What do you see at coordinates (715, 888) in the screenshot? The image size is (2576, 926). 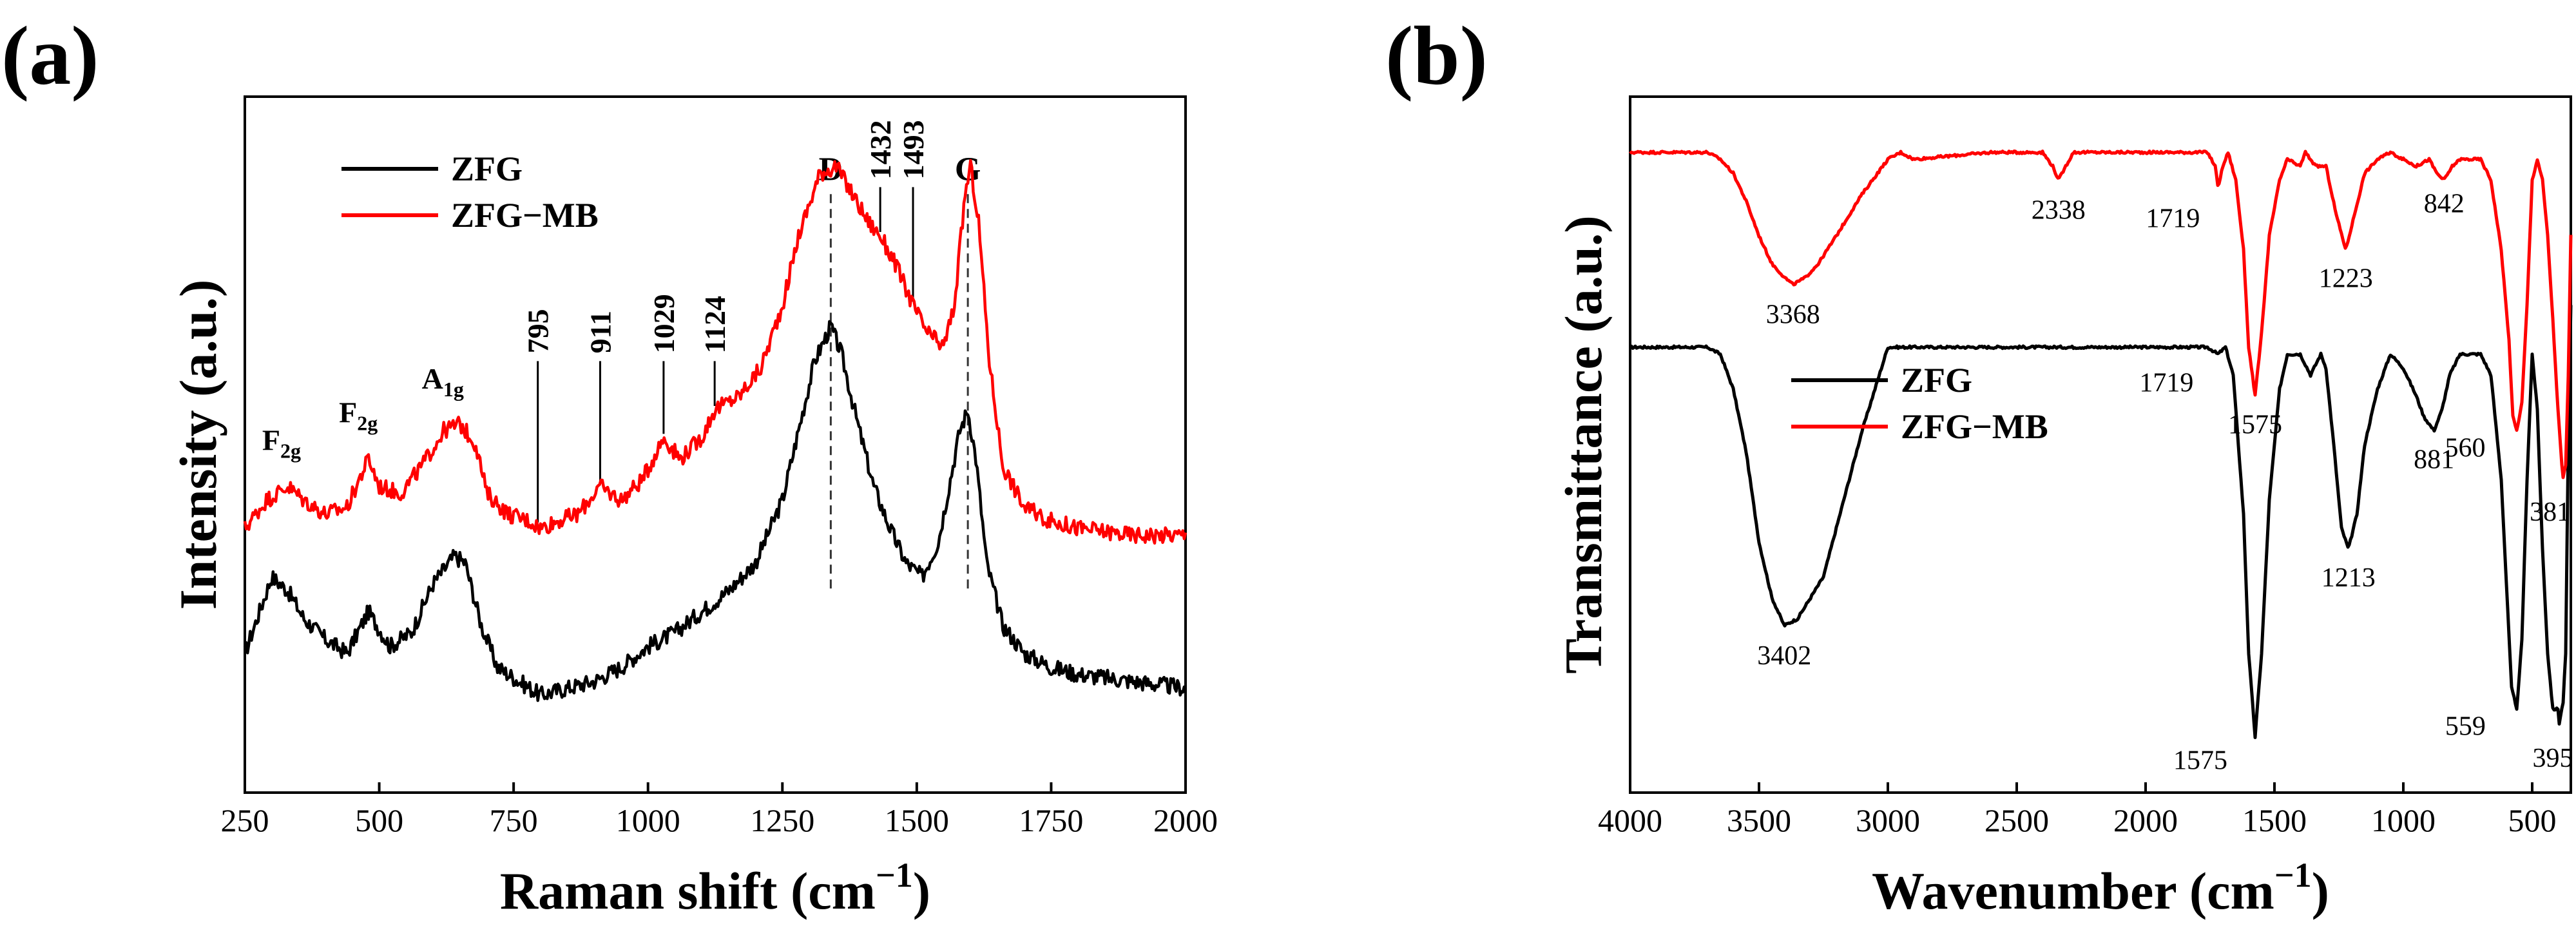 I see `panel-a-x-axis-title: Raman shift (cm−1)` at bounding box center [715, 888].